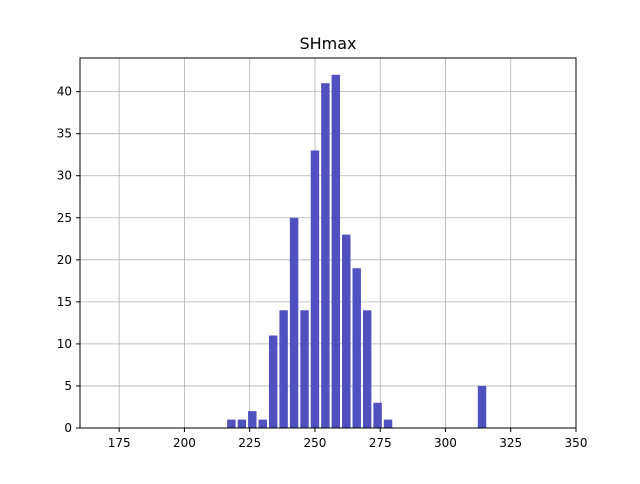  What do you see at coordinates (68, 428) in the screenshot?
I see `y-tick-label: 0` at bounding box center [68, 428].